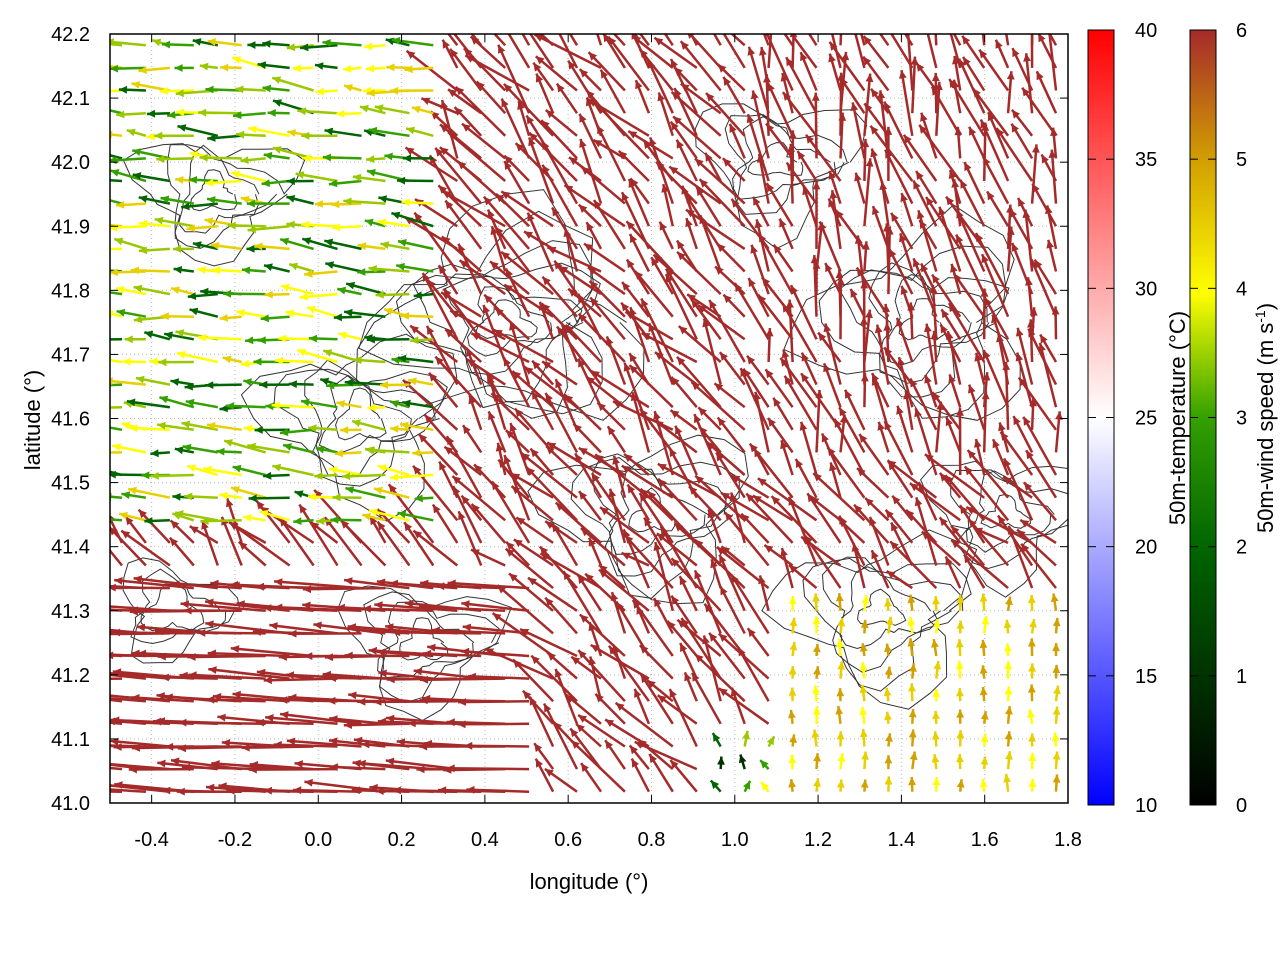 The image size is (1280, 960). I want to click on y-tick-label: 41.0, so click(70, 804).